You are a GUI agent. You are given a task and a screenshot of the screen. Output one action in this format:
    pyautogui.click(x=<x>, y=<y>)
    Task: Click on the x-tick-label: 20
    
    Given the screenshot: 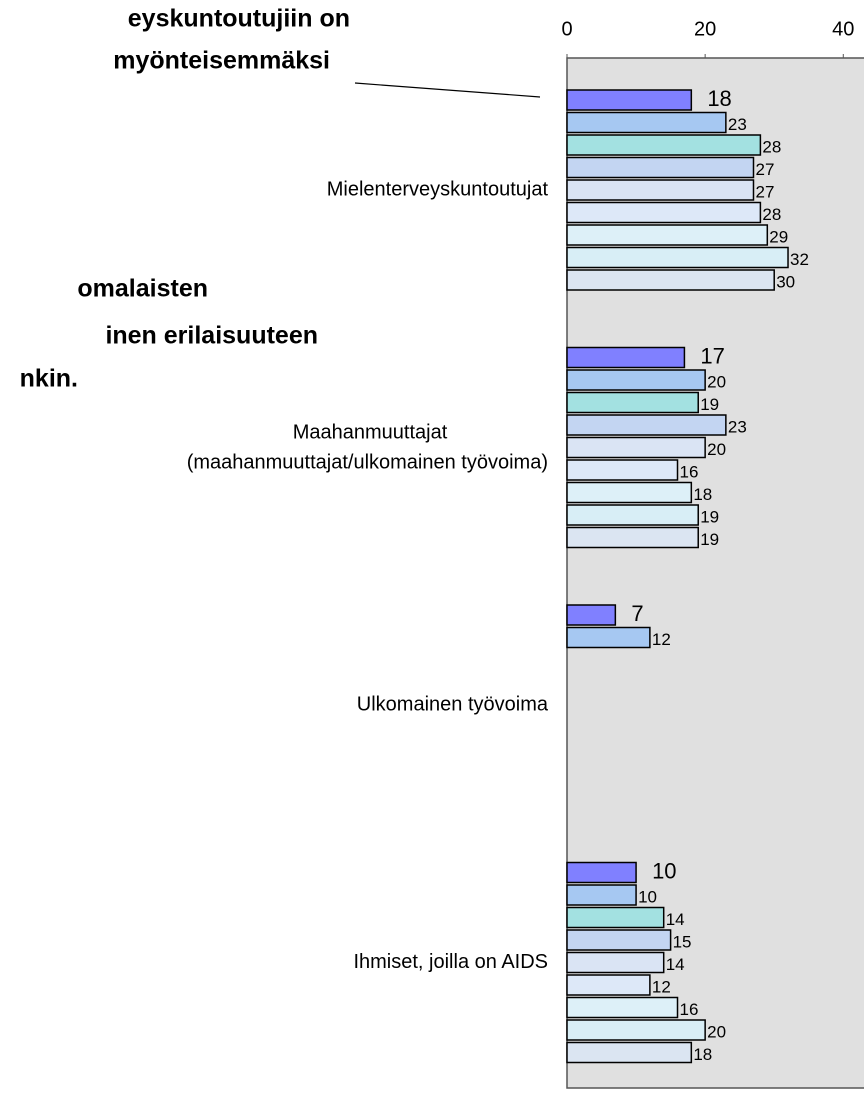 What is the action you would take?
    pyautogui.click(x=705, y=29)
    